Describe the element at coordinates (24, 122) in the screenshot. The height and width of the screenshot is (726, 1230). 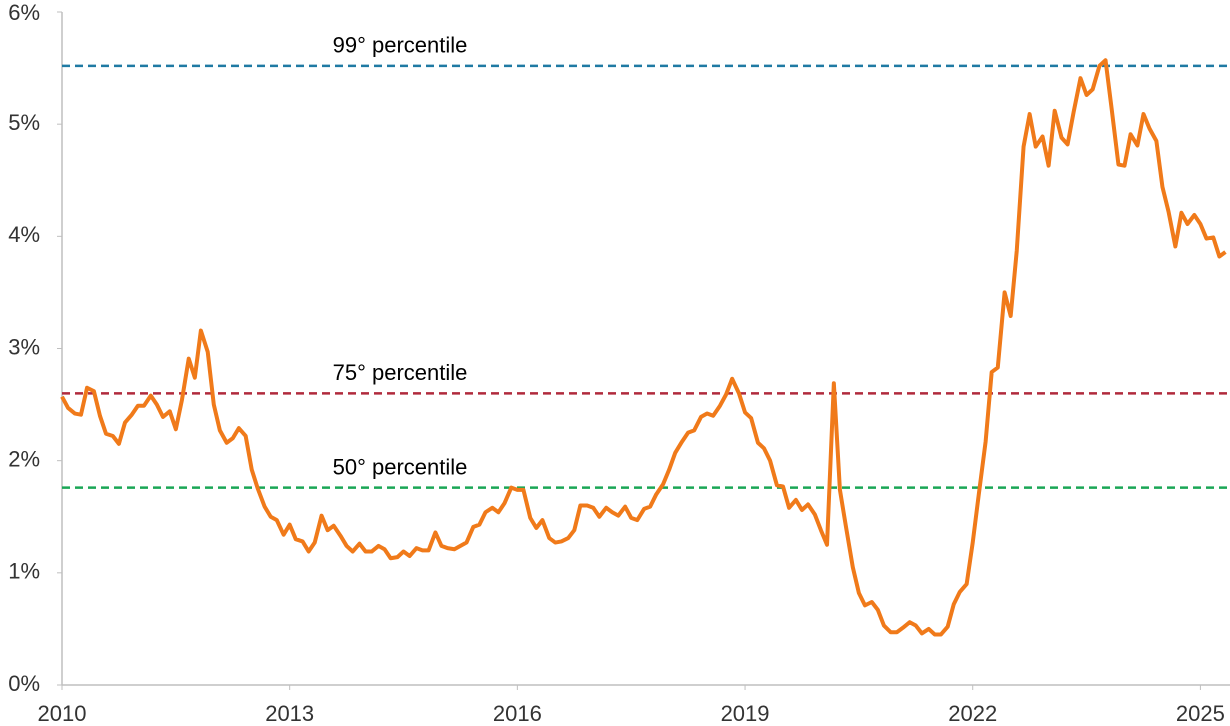
I see `y-tick-label: 5%` at that location.